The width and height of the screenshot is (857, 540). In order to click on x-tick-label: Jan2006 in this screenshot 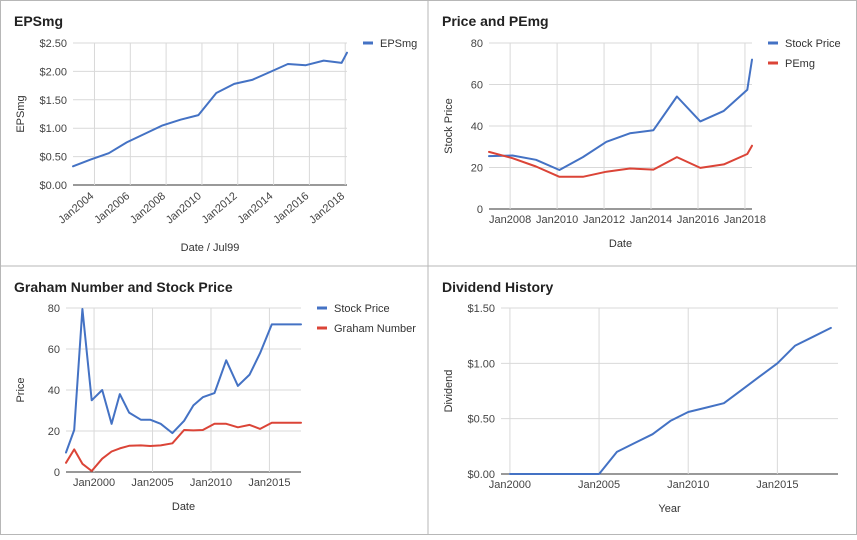, I will do `click(112, 208)`.